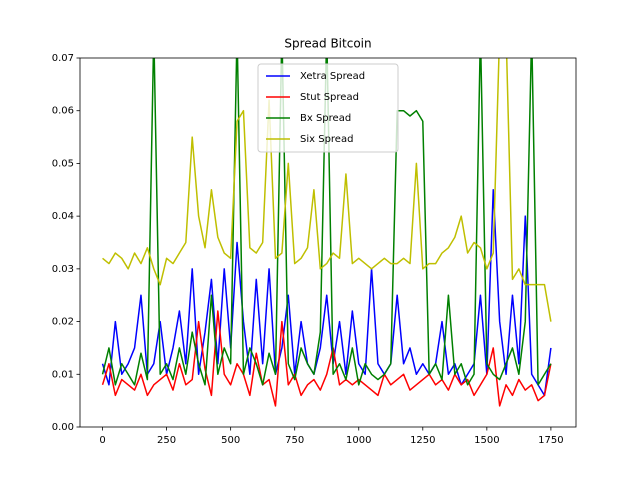  I want to click on x-tick-label: 1500, so click(486, 440).